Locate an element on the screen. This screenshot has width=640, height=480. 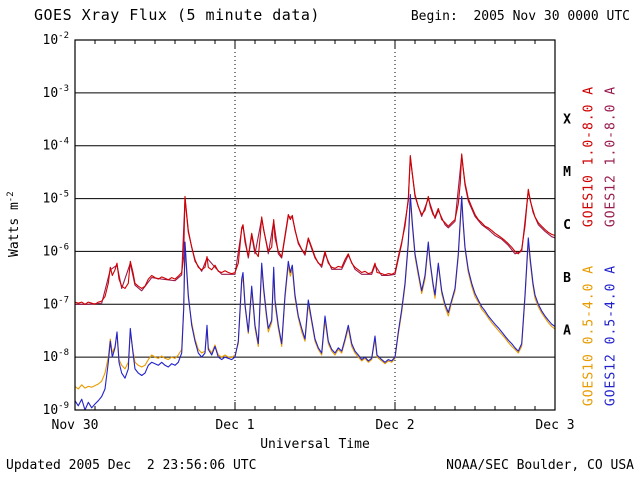
y-tick-label: 10⁻⁹ is located at coordinates (56, 409).